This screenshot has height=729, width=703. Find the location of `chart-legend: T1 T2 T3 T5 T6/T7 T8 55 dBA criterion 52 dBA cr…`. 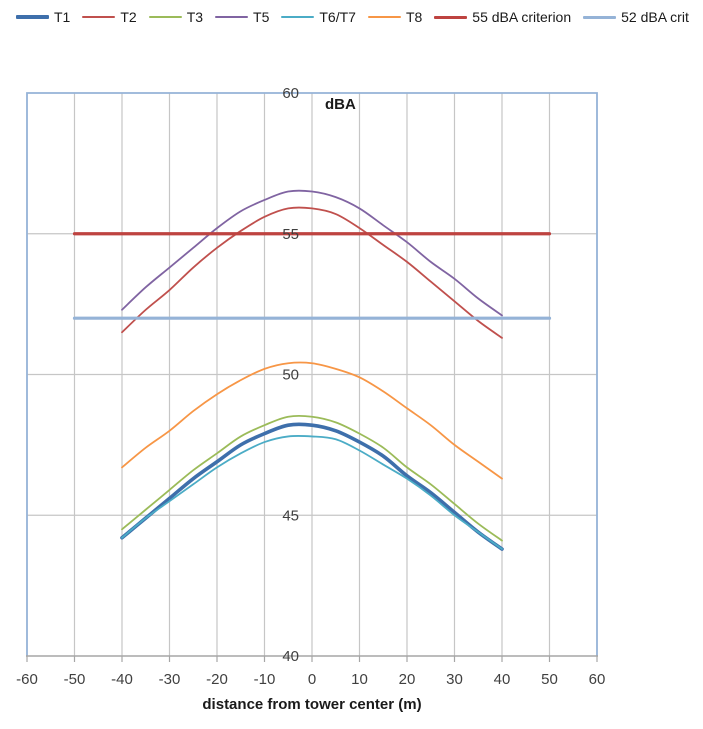

chart-legend: T1 T2 T3 T5 T6/T7 T8 55 dBA criterion 52 dBA cr… is located at coordinates (352, 17).